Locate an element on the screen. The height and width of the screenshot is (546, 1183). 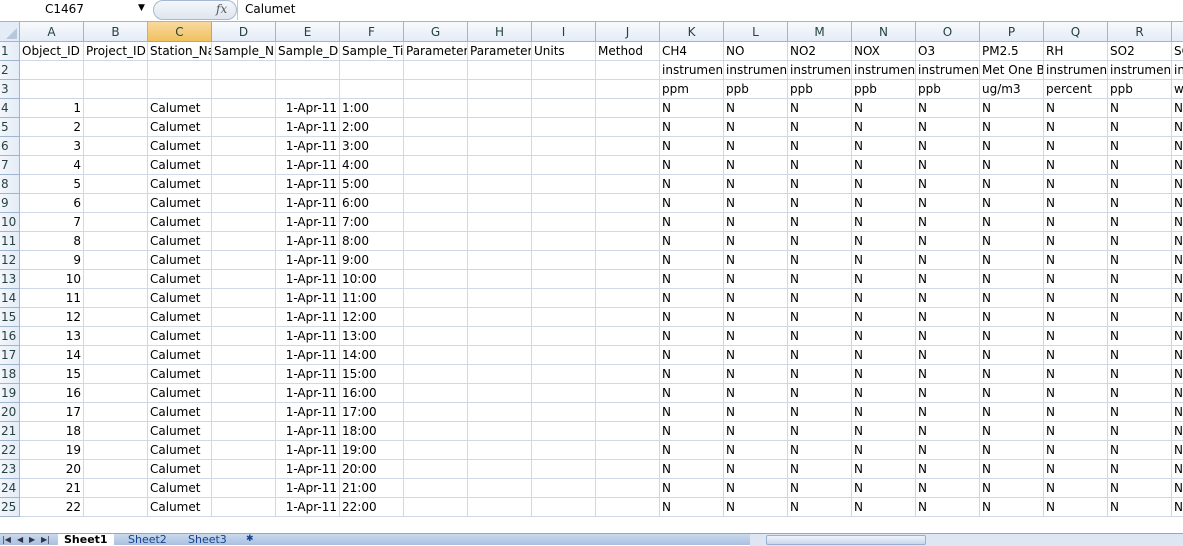
table-cell: 6:00 is located at coordinates (372, 203).